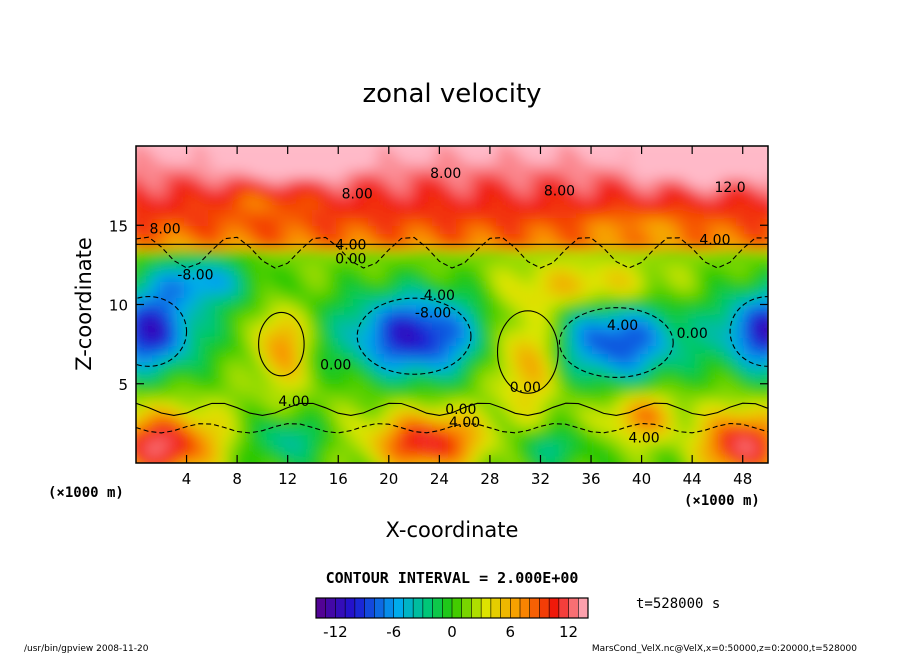 The height and width of the screenshot is (654, 904). Describe the element at coordinates (641, 479) in the screenshot. I see `x-tick-label: 40` at that location.